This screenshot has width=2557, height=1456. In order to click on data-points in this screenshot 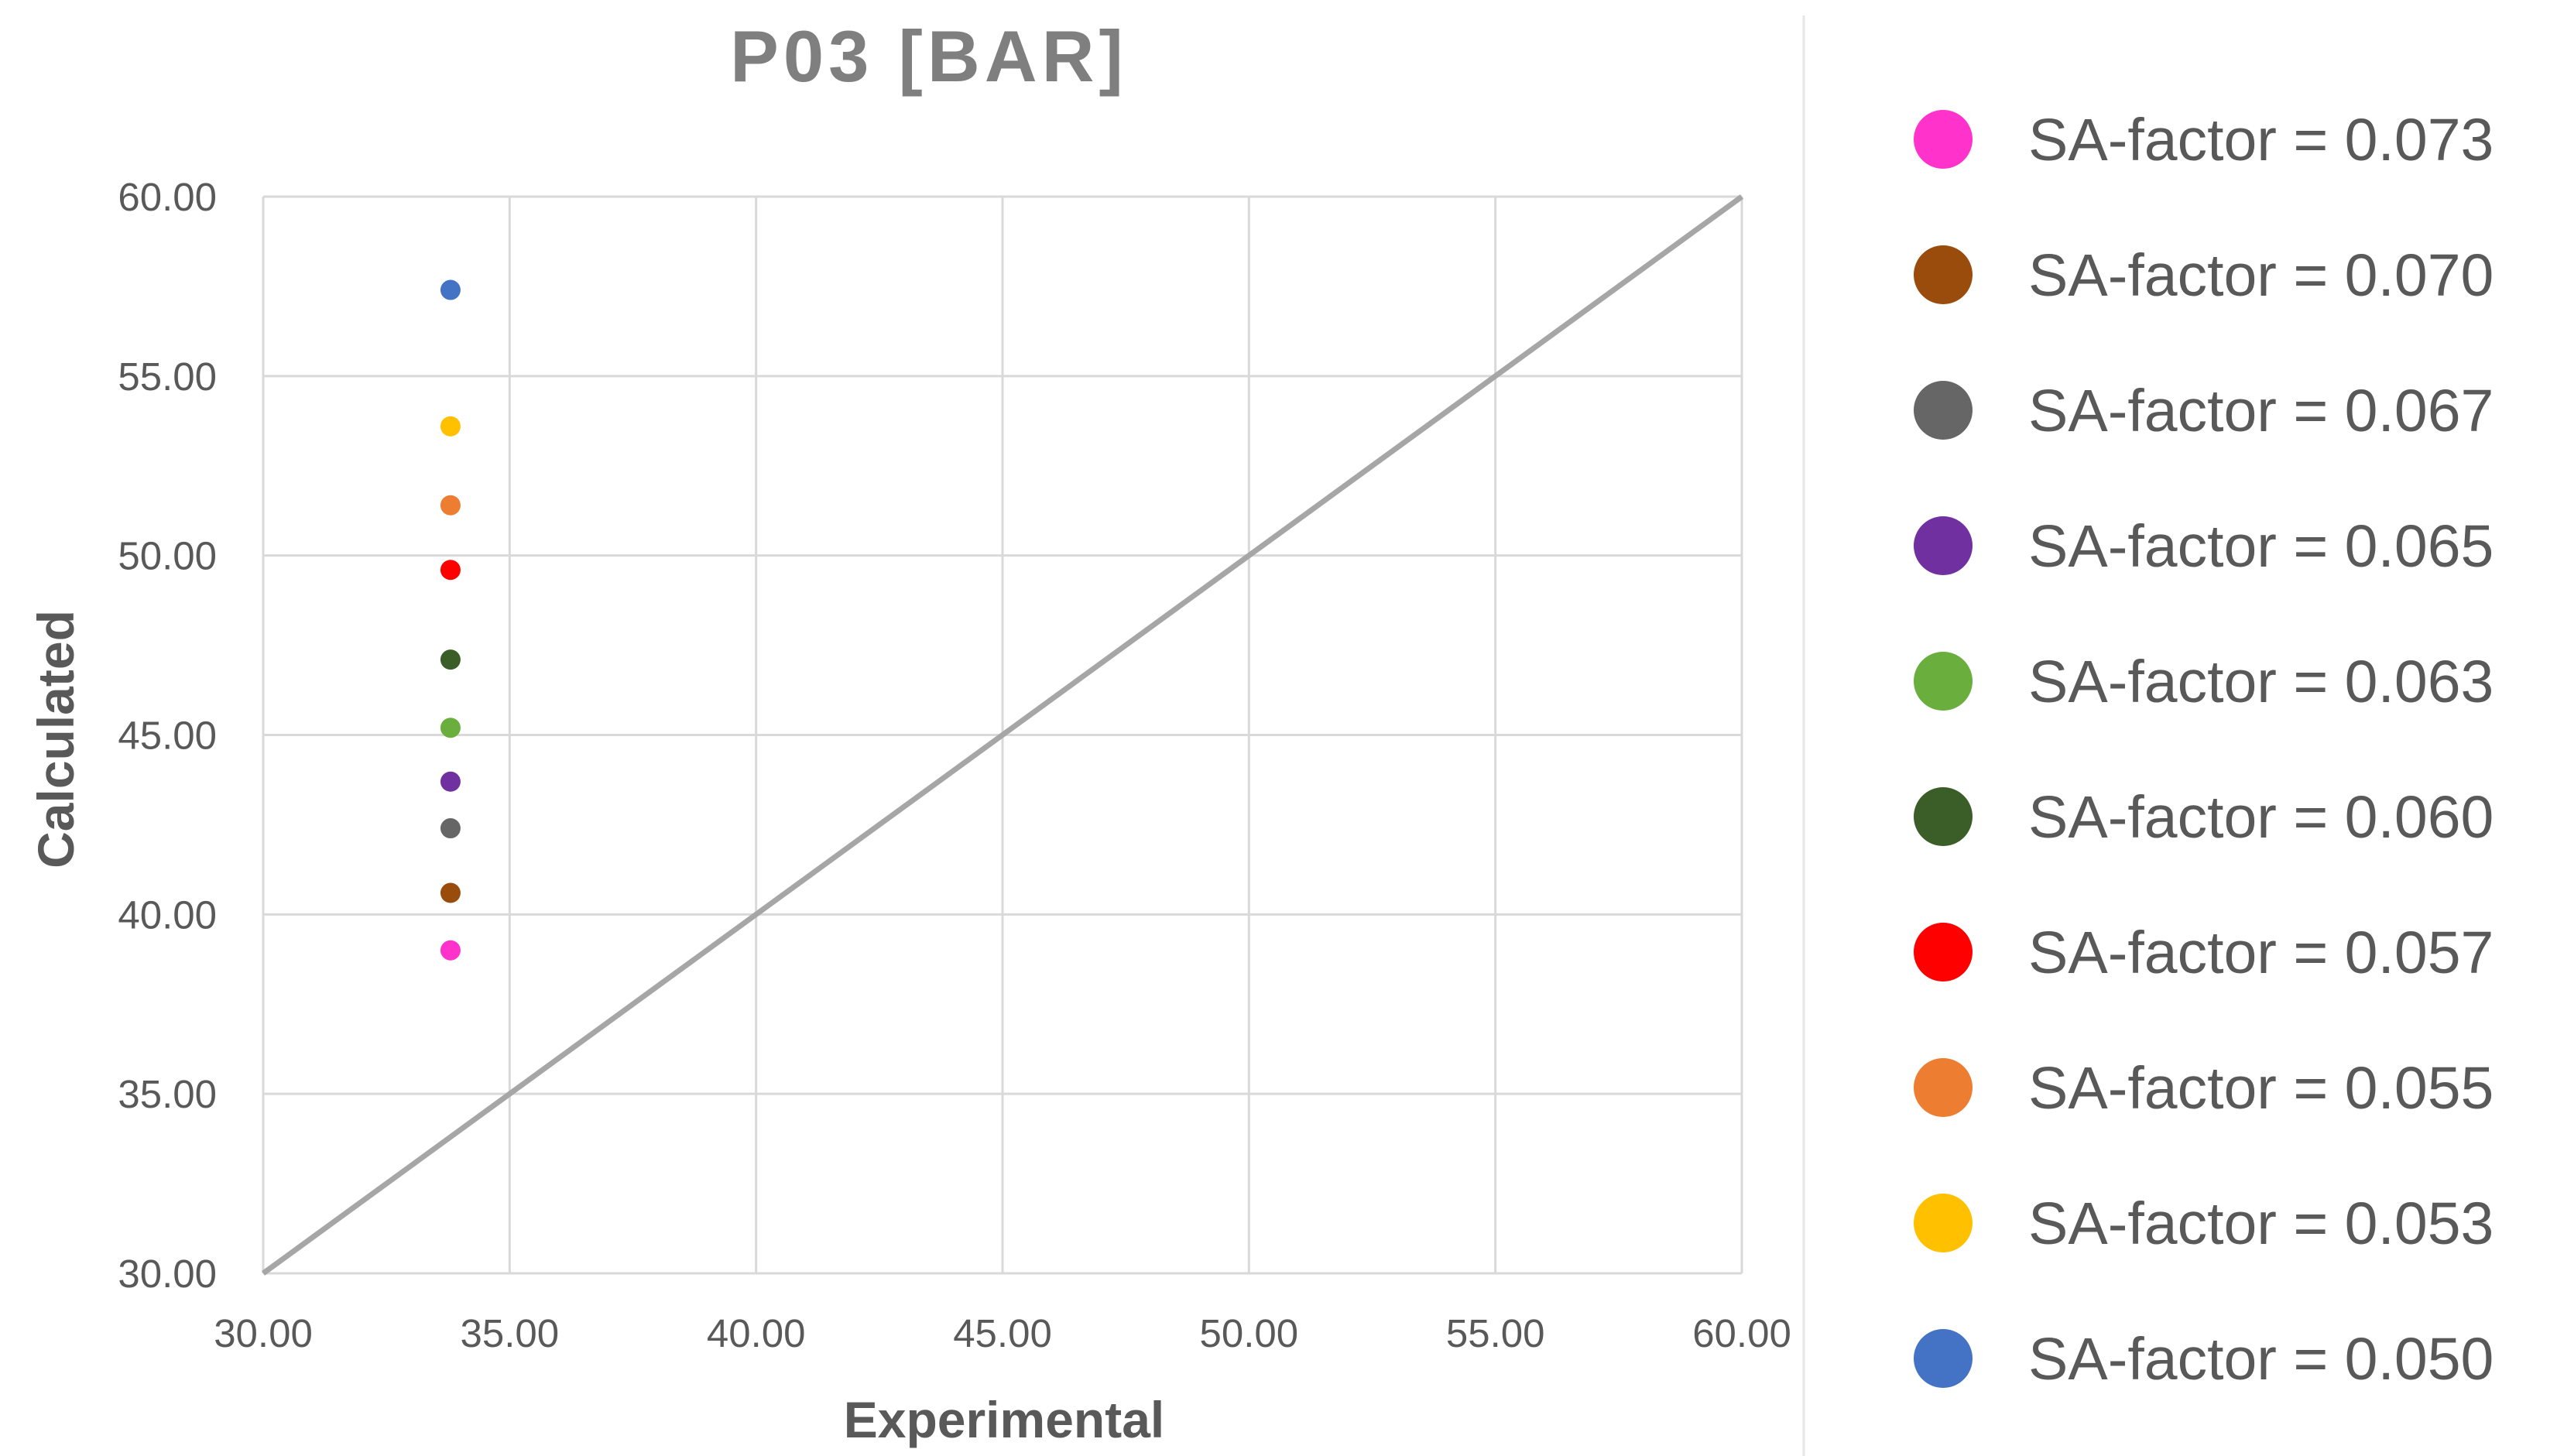, I will do `click(450, 620)`.